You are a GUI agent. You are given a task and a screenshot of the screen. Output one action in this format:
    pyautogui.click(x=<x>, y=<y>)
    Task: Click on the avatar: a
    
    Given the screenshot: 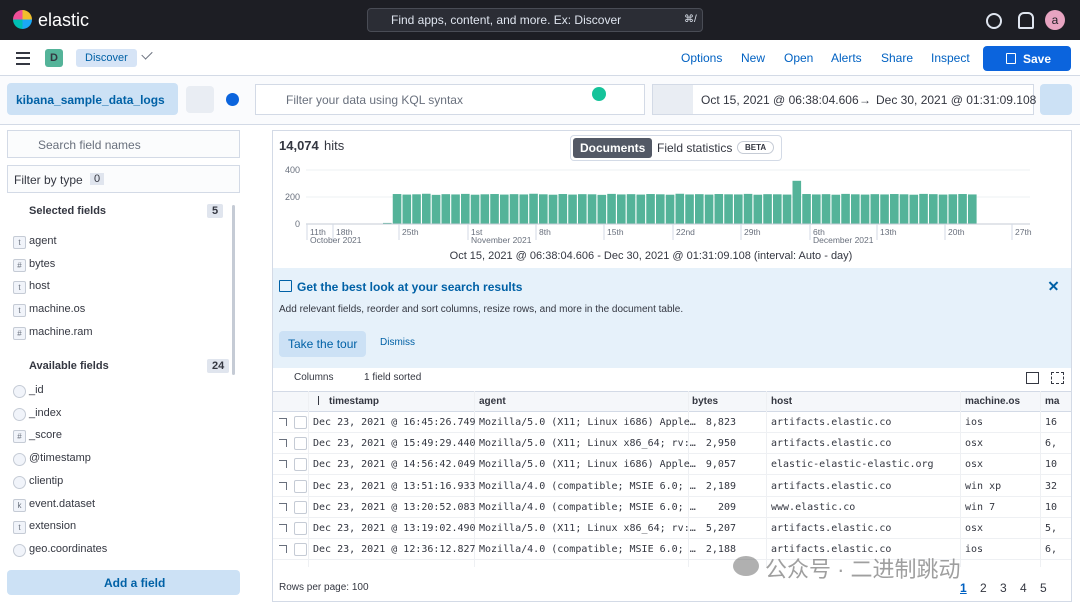 What is the action you would take?
    pyautogui.click(x=1055, y=20)
    